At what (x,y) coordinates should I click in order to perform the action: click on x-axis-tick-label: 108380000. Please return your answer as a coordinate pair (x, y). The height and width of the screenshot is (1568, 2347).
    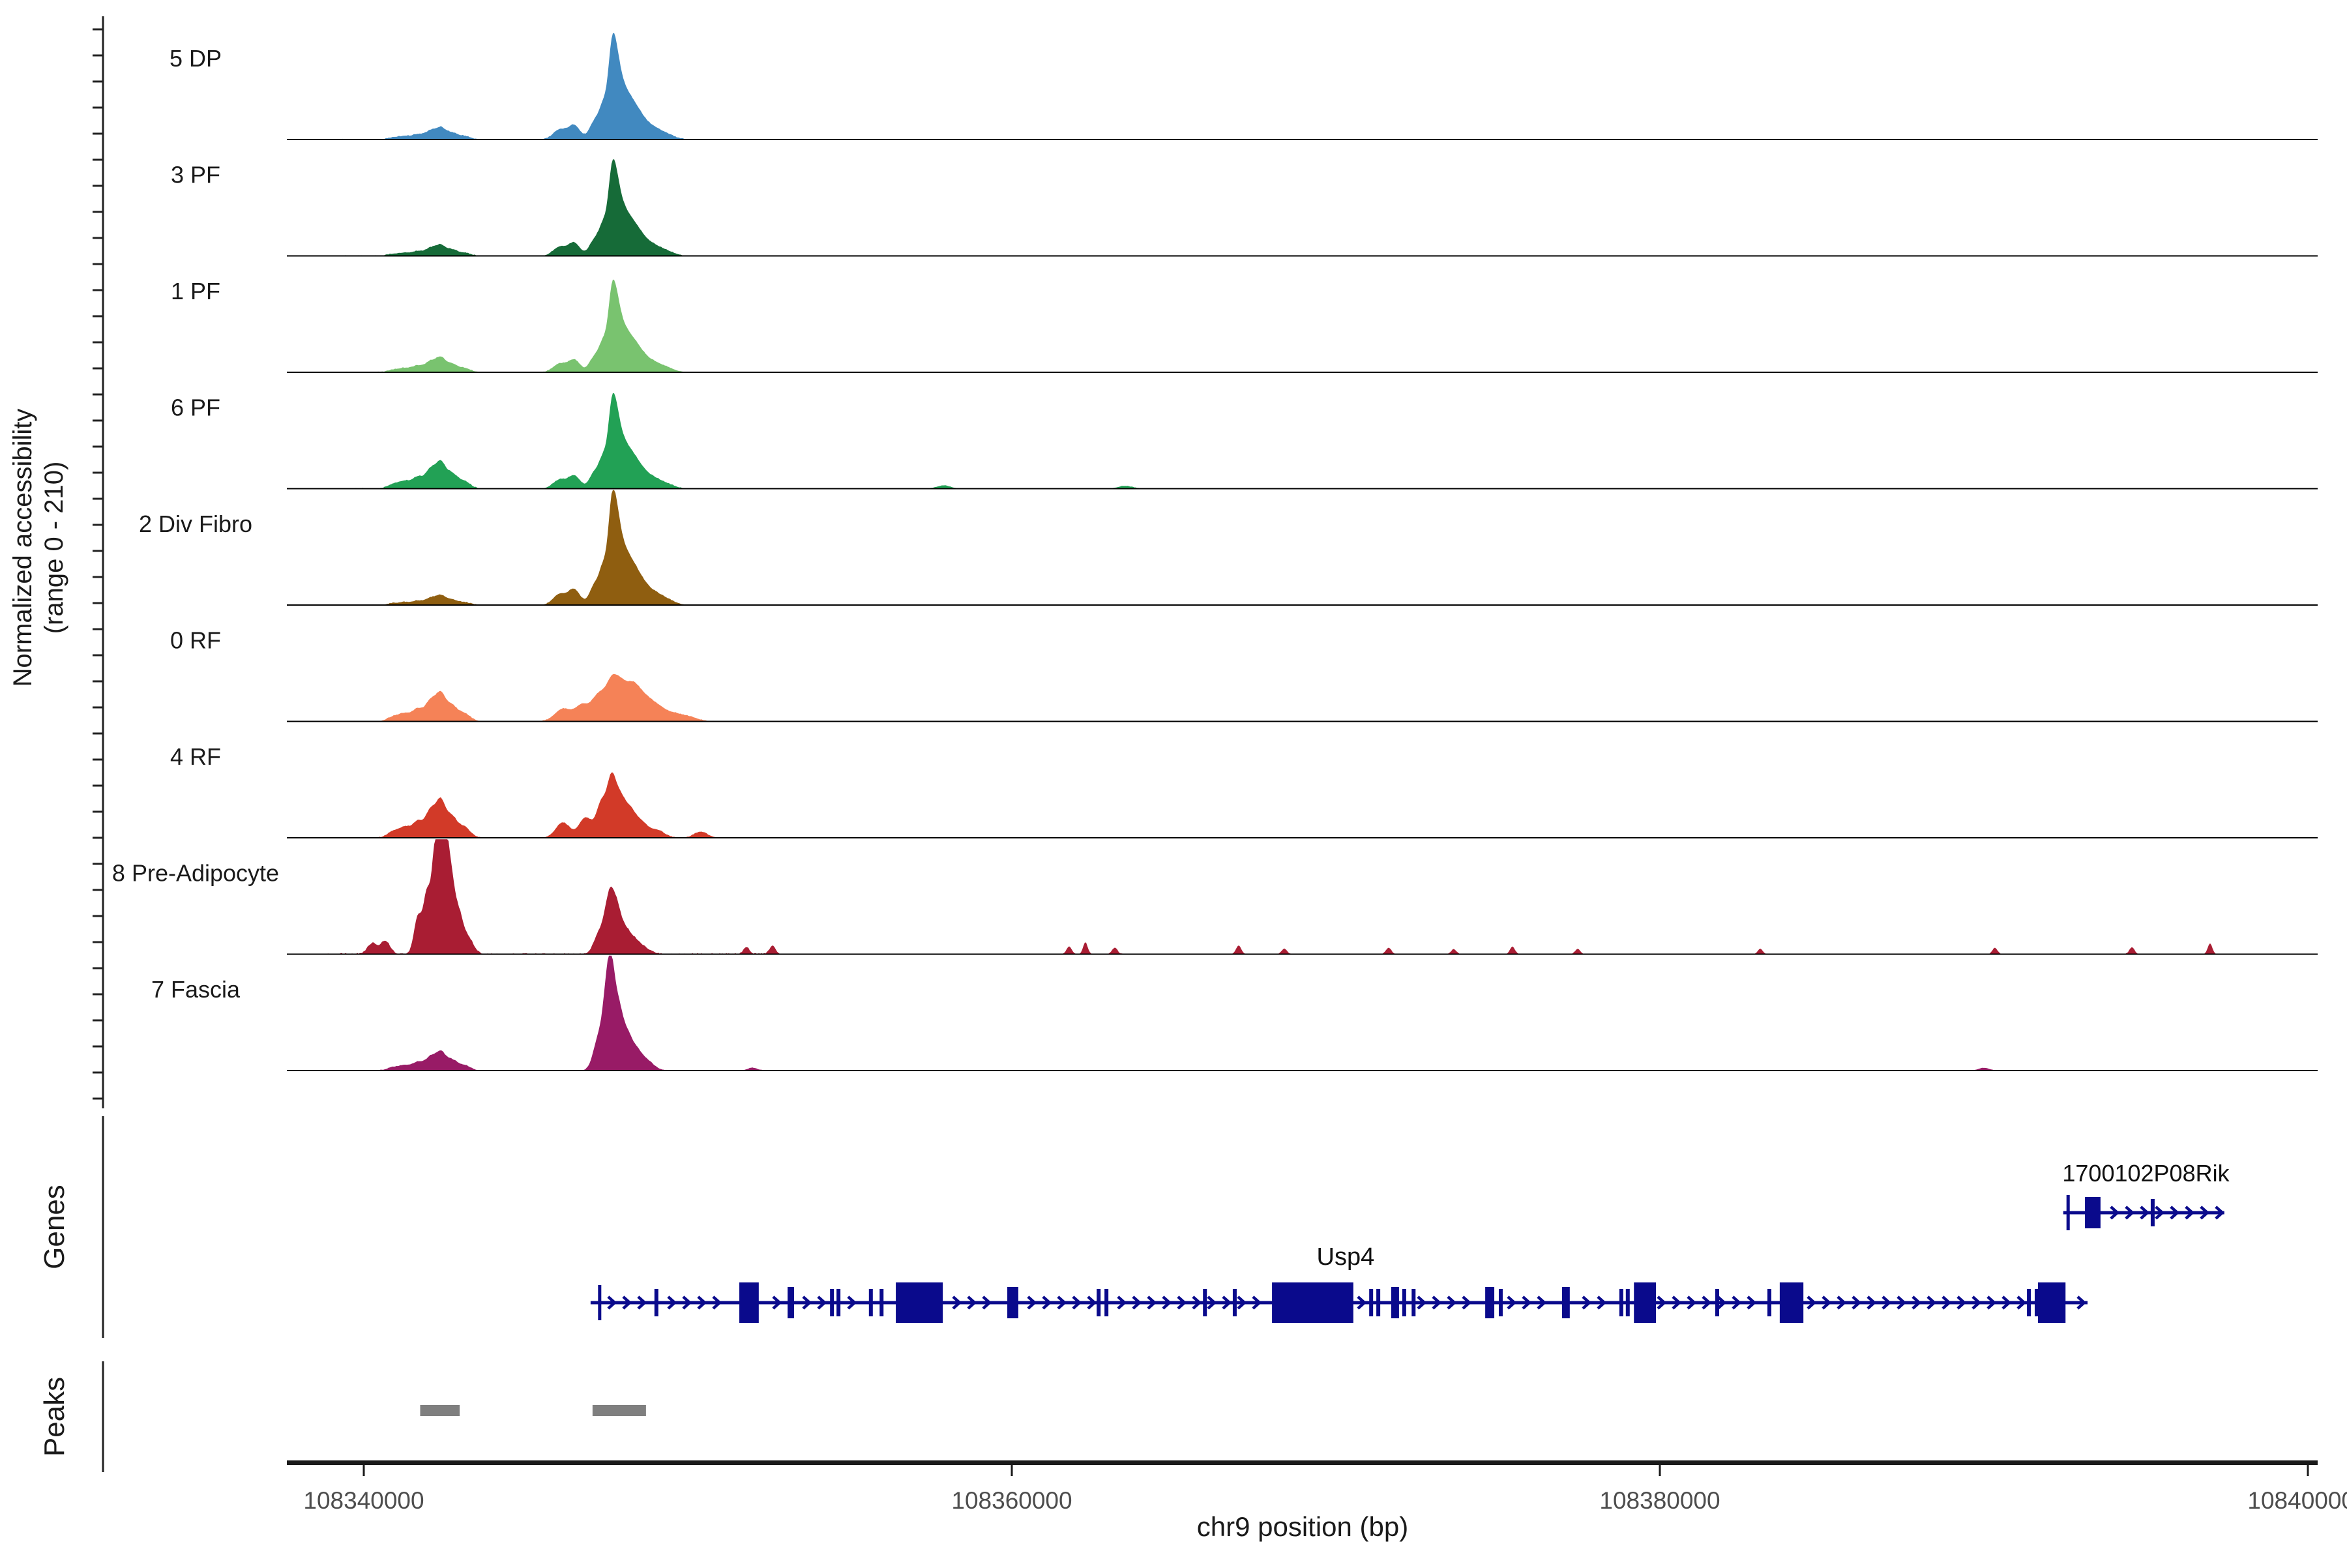
    Looking at the image, I should click on (1659, 1501).